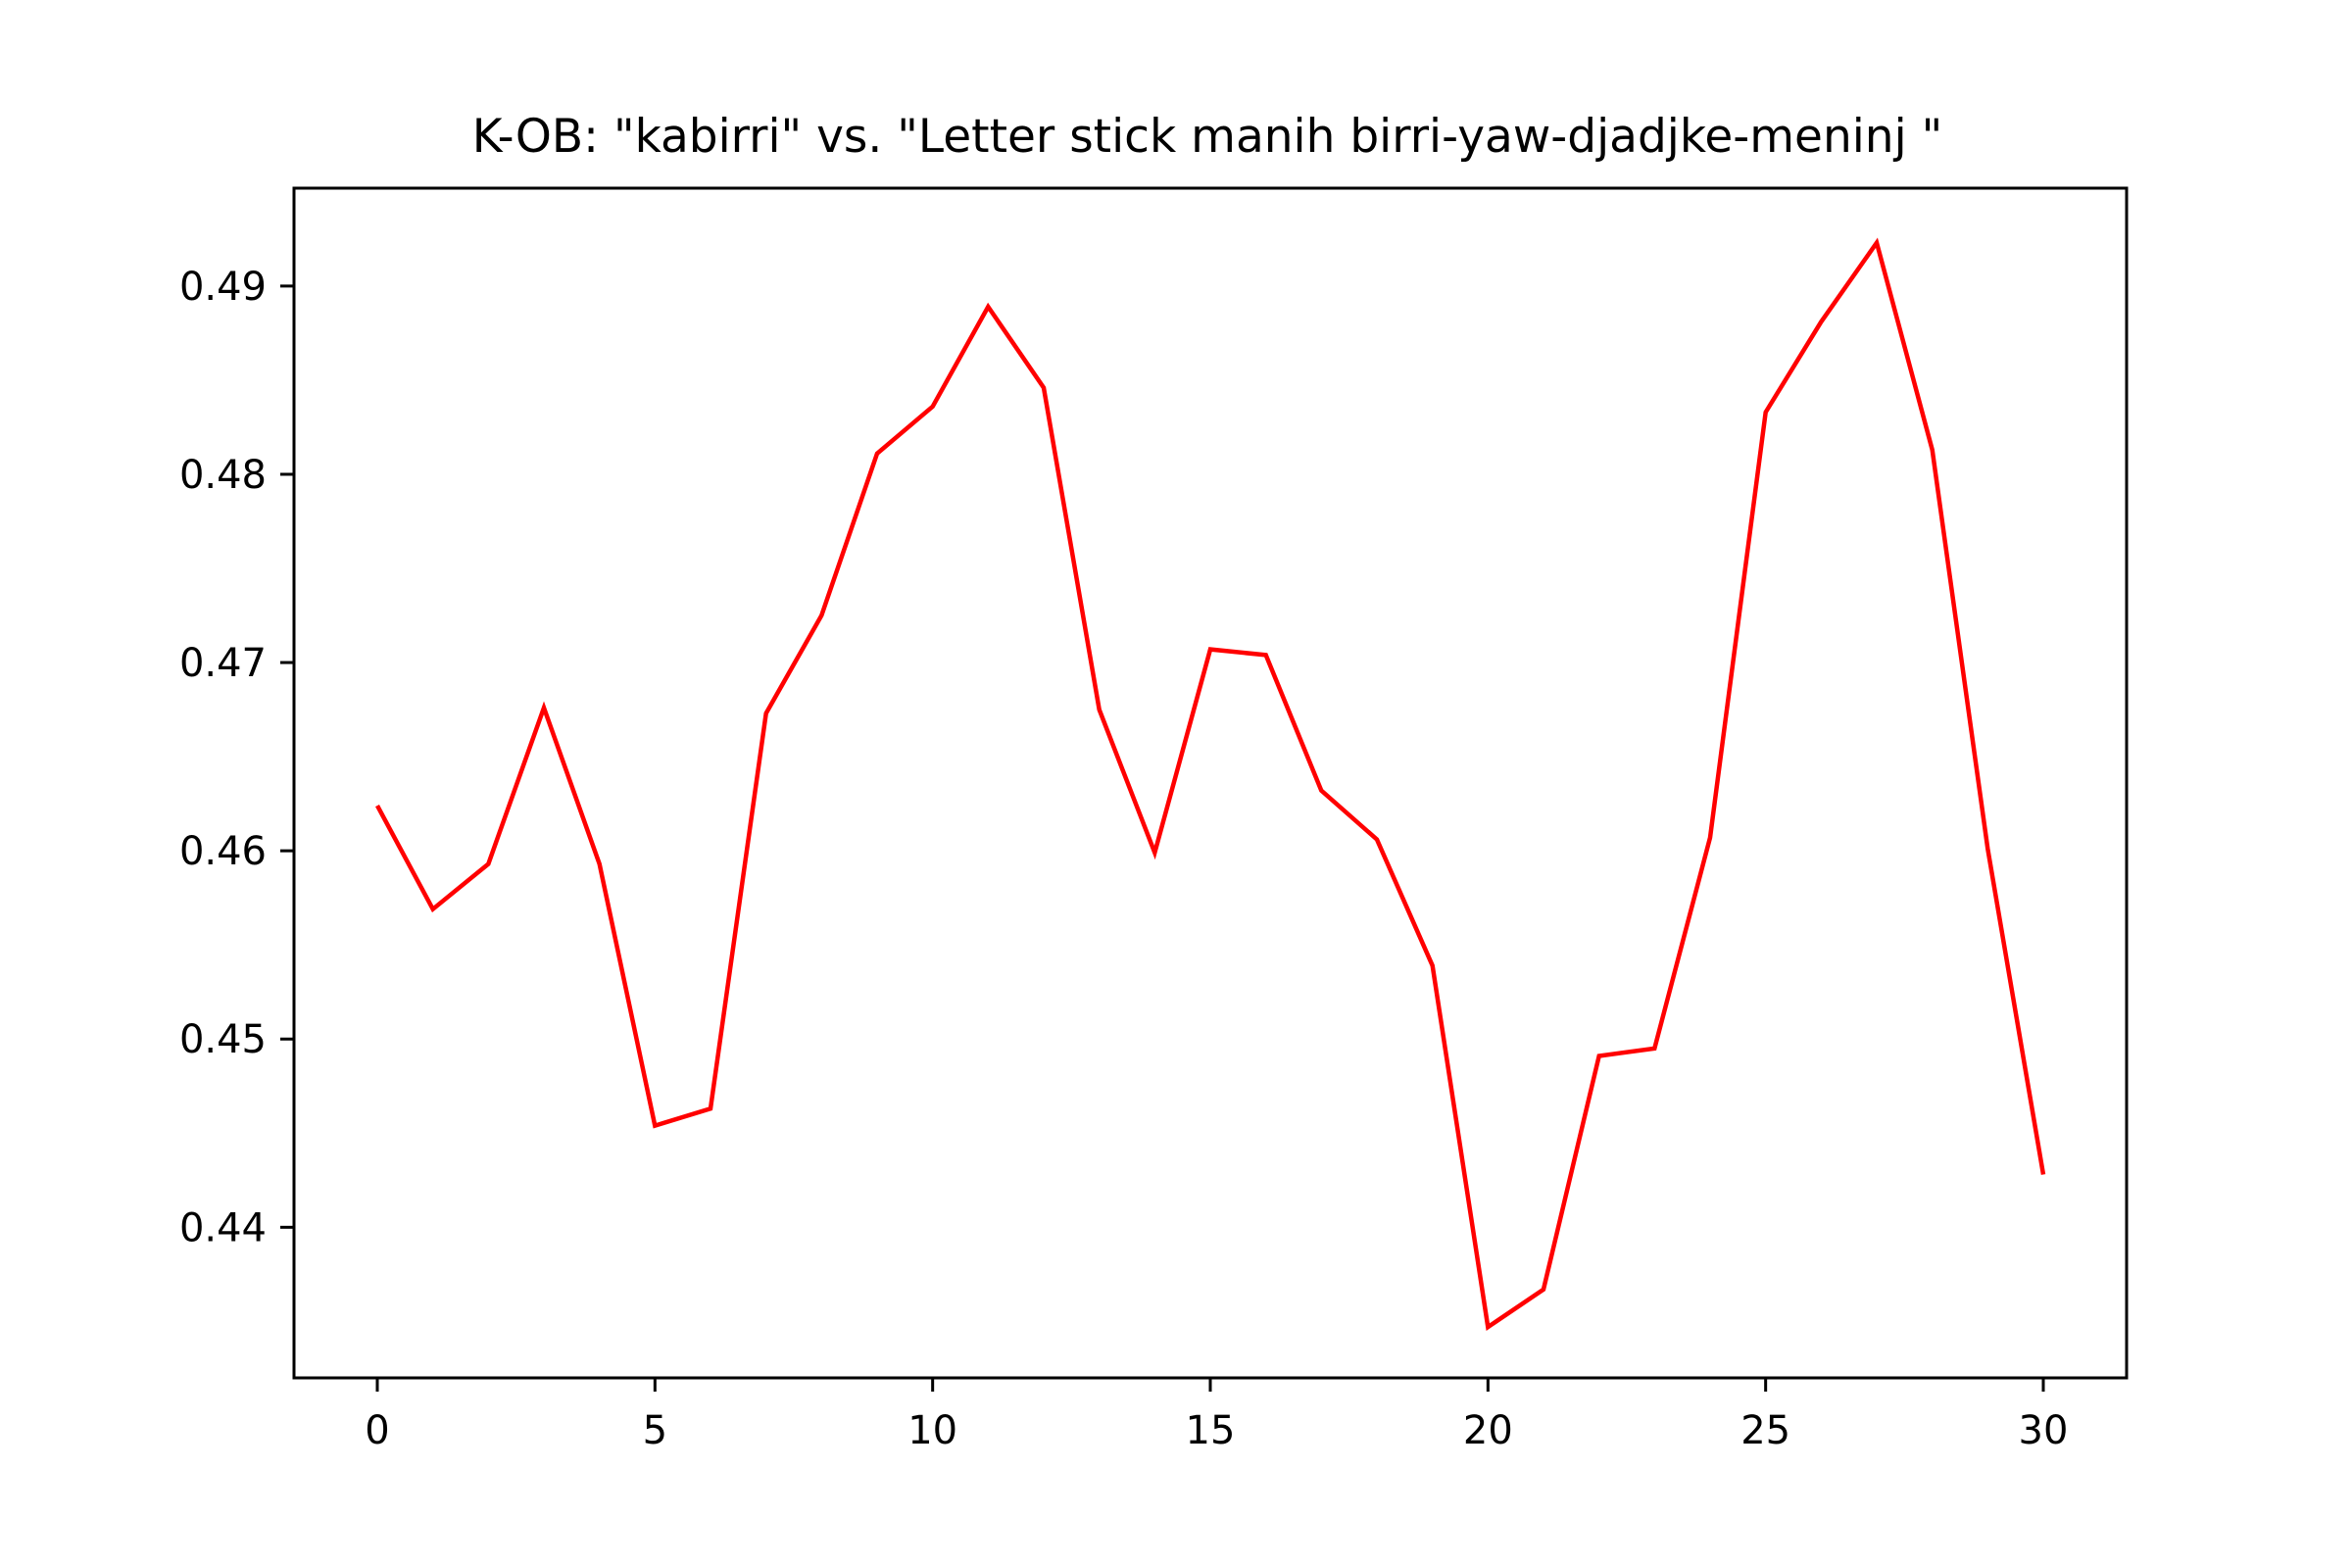 The image size is (2352, 1568). I want to click on x-axis: 0 5 10 15 20 25 30, so click(1216, 1415).